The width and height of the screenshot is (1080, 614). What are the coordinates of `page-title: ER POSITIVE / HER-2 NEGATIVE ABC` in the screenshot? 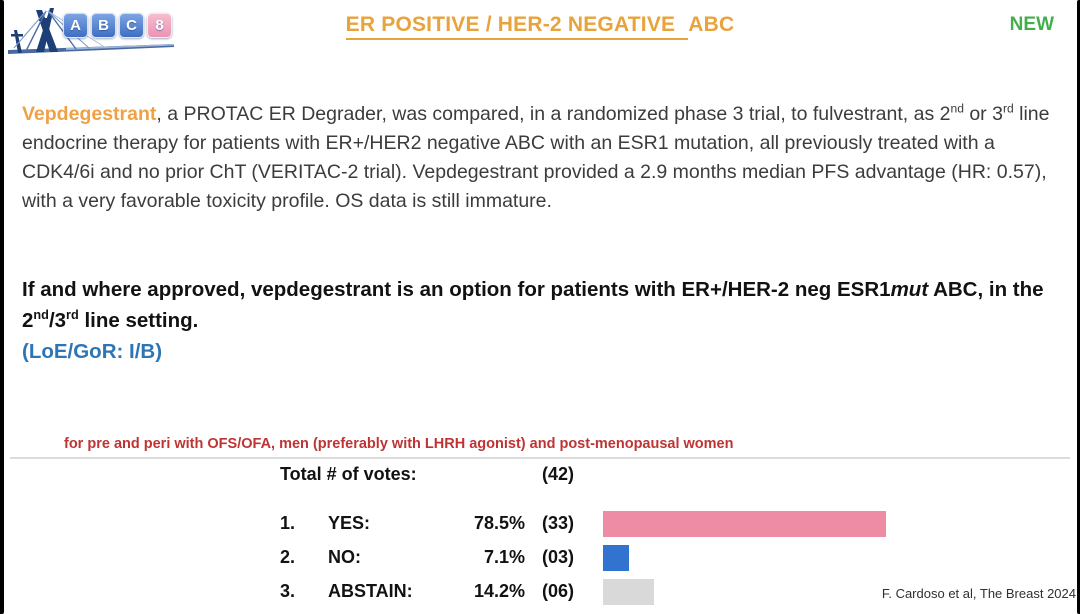 It's located at (540, 26).